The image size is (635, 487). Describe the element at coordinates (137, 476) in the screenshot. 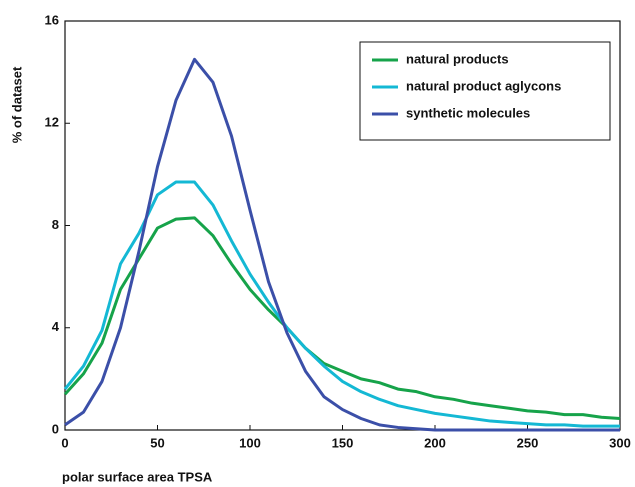

I see `x-axis-label: polar surface area TPSA` at that location.